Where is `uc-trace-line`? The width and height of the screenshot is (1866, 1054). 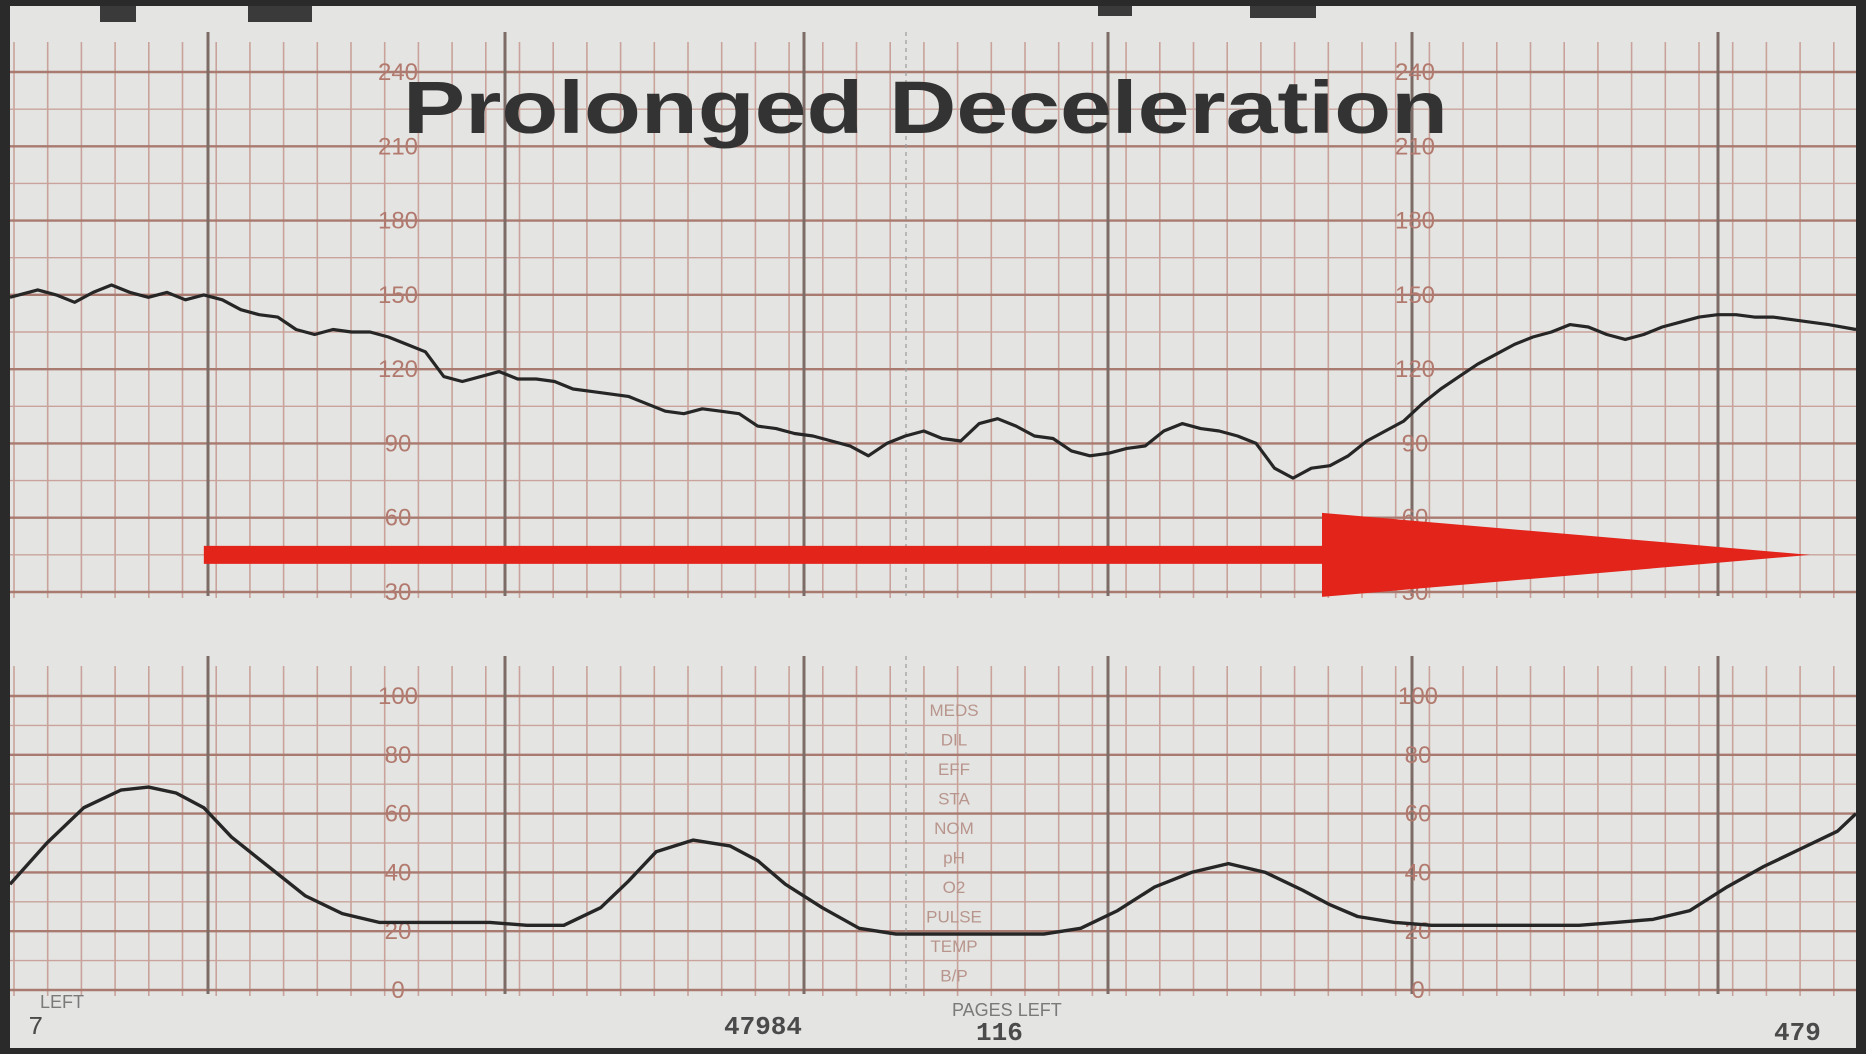
uc-trace-line is located at coordinates (933, 860).